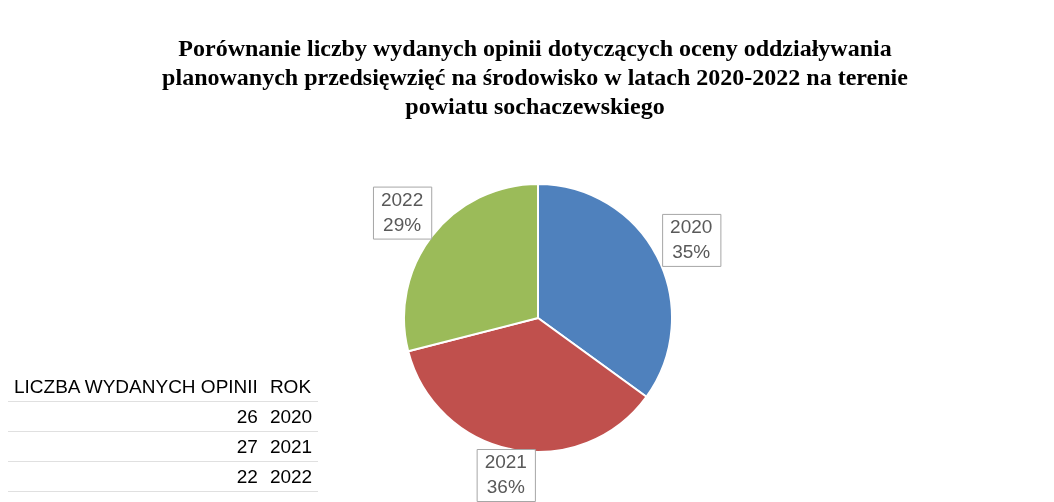 The height and width of the screenshot is (502, 1054). Describe the element at coordinates (402, 224) in the screenshot. I see `data-label: 29%` at that location.